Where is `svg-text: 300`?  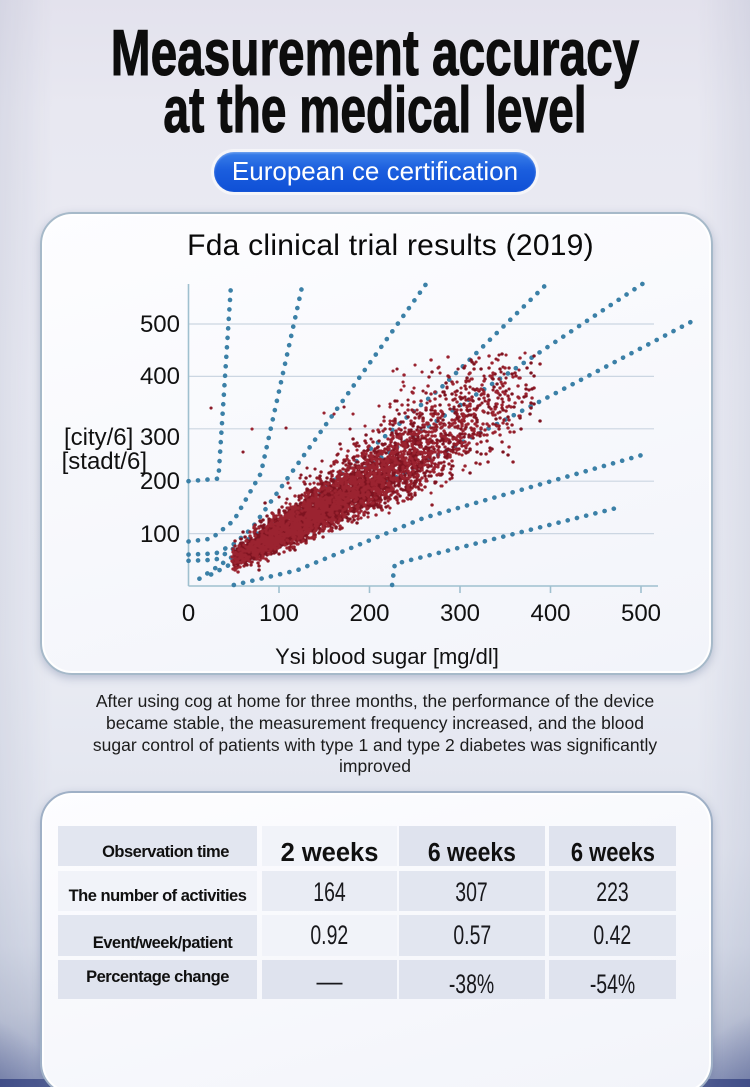 svg-text: 300 is located at coordinates (460, 613).